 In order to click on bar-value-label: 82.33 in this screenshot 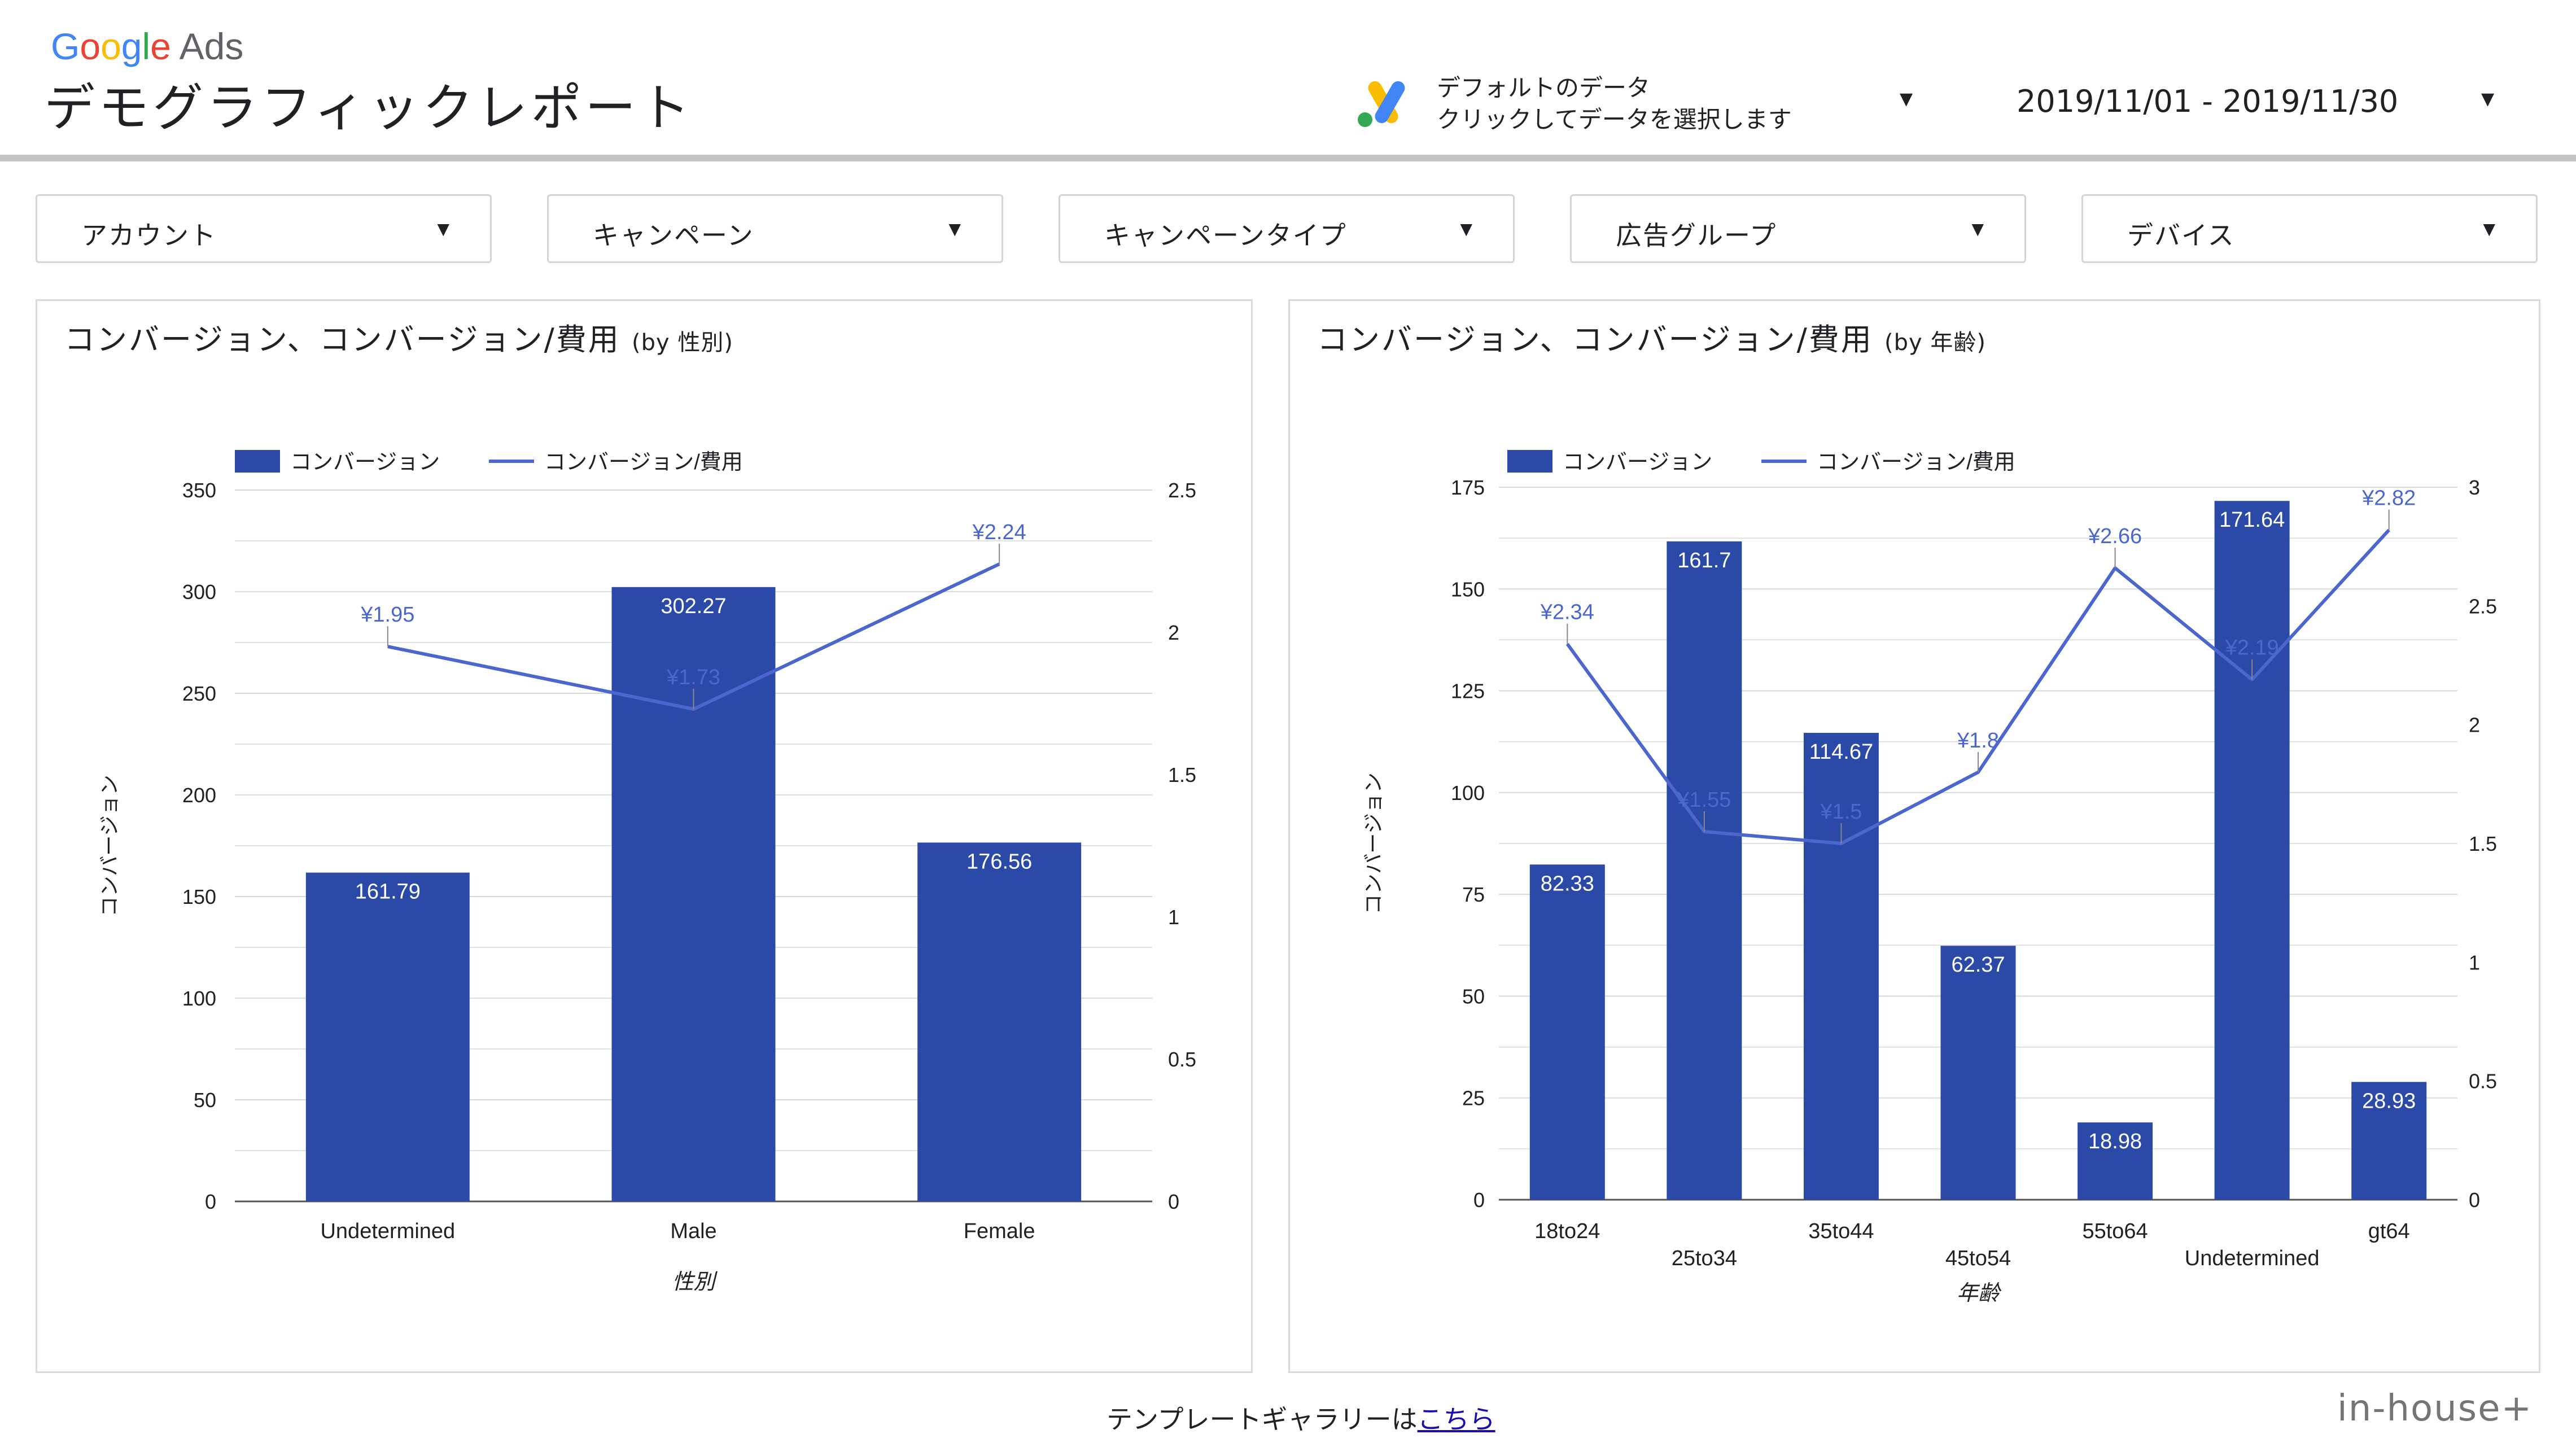, I will do `click(1568, 883)`.